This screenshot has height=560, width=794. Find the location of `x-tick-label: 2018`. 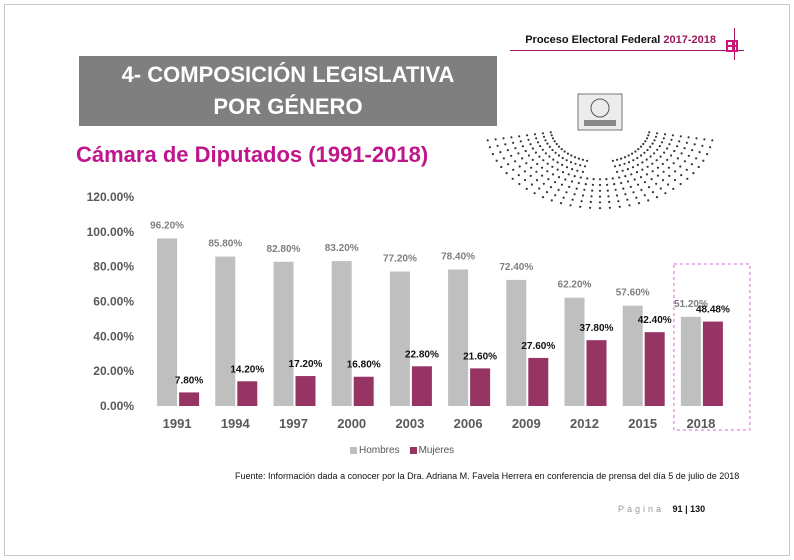

x-tick-label: 2018 is located at coordinates (700, 423).